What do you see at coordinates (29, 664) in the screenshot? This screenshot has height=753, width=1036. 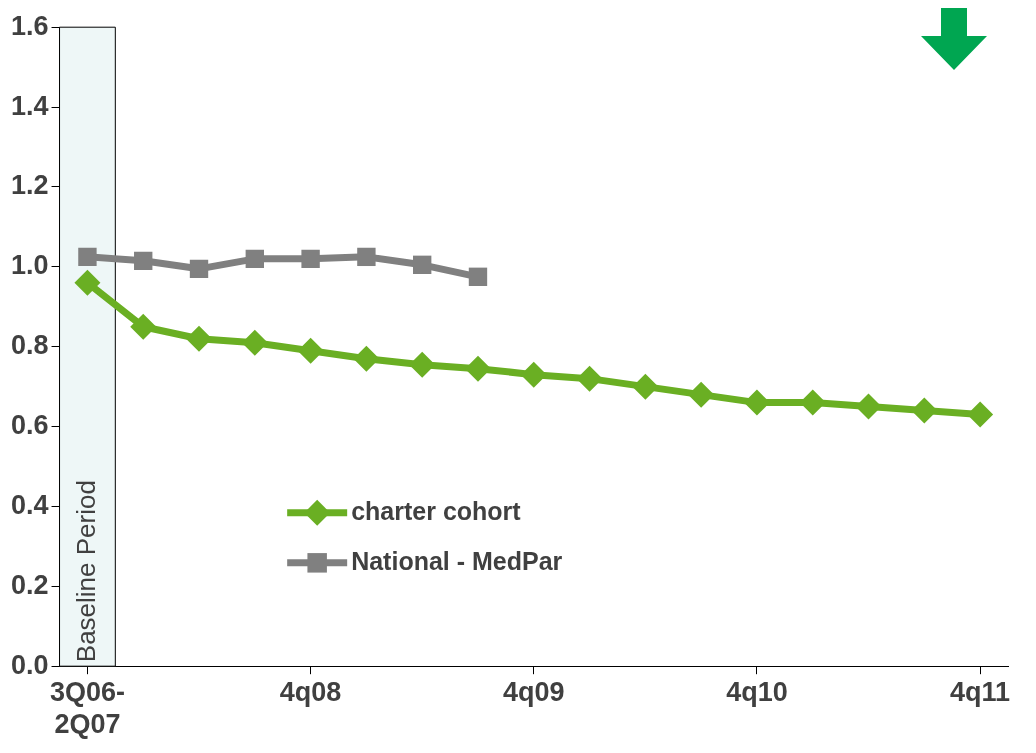 I see `y-tick-label: 0.0` at bounding box center [29, 664].